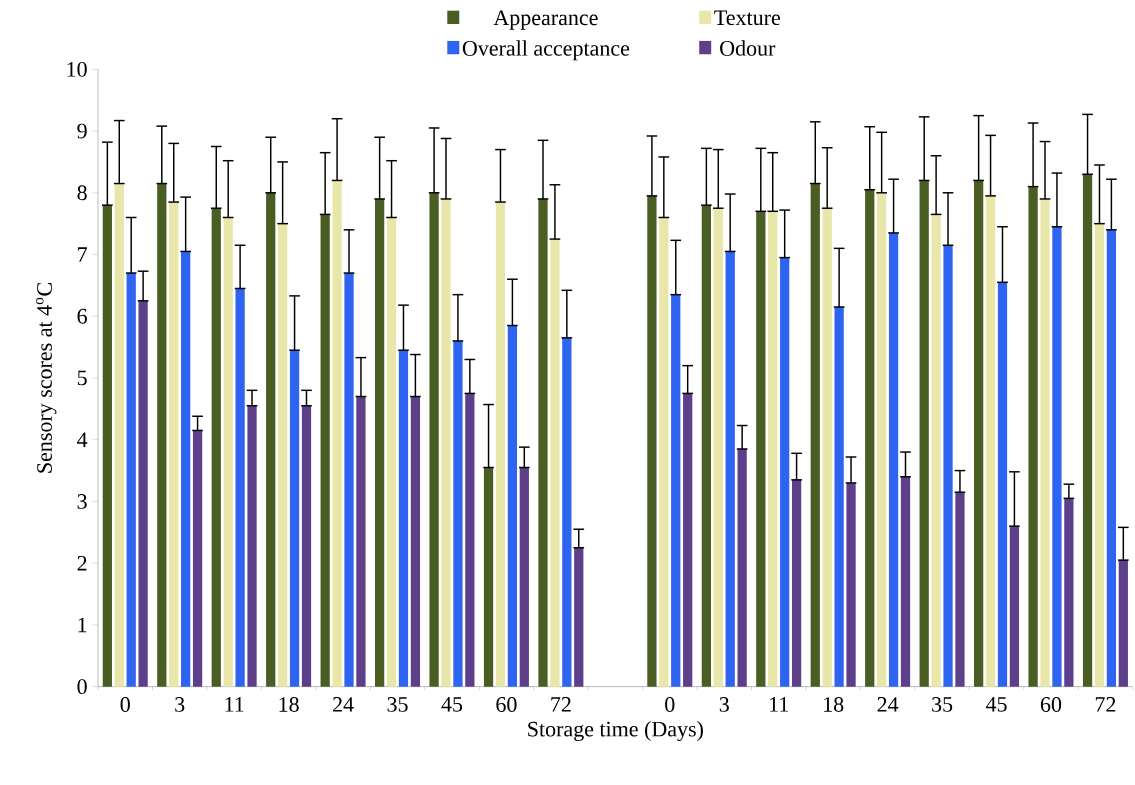 This screenshot has height=785, width=1135. What do you see at coordinates (748, 48) in the screenshot?
I see `legend-label: Odour` at bounding box center [748, 48].